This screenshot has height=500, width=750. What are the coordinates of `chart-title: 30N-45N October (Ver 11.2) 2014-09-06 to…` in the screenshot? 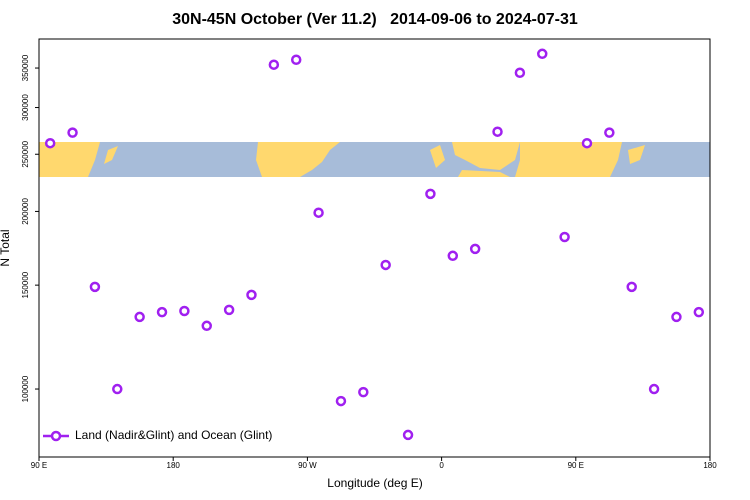 It's located at (375, 19).